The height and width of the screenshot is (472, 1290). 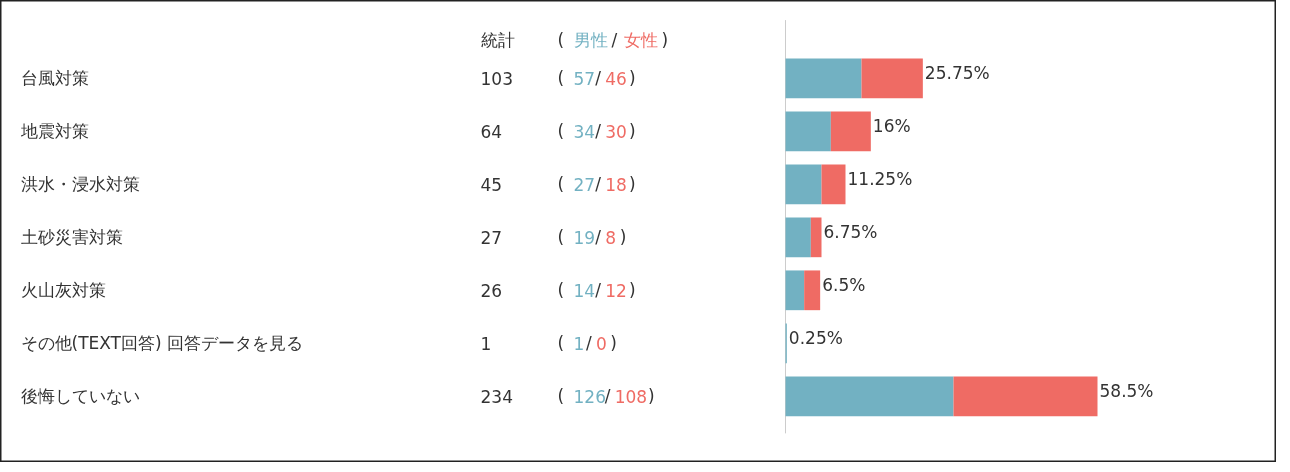 I want to click on annotation: 58.5%, so click(x=1126, y=390).